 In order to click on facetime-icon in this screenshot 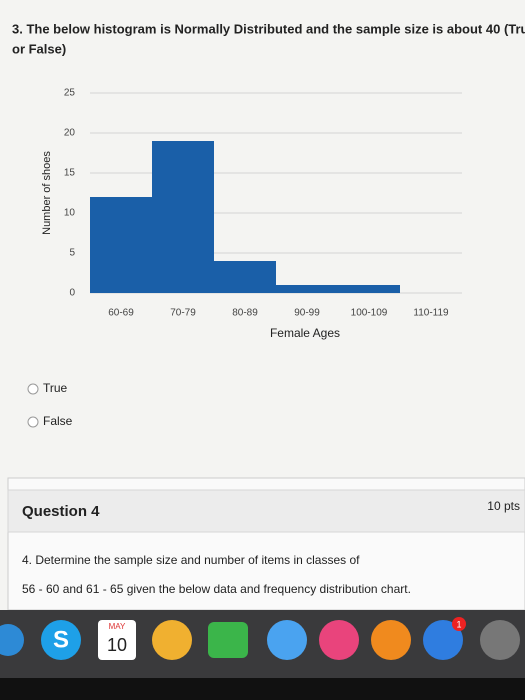, I will do `click(228, 640)`.